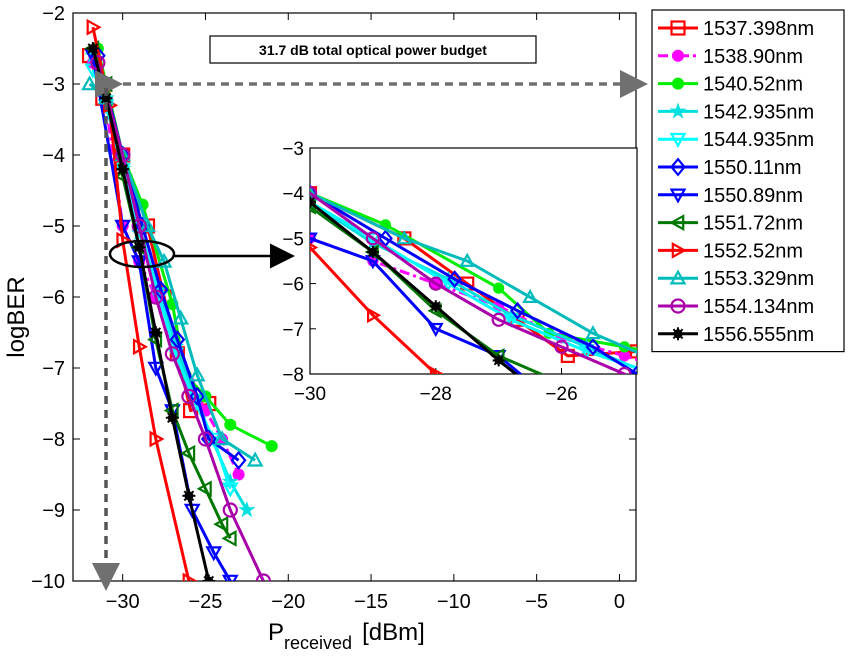 Image resolution: width=850 pixels, height=656 pixels. Describe the element at coordinates (53, 298) in the screenshot. I see `y-tick-label: −6` at that location.